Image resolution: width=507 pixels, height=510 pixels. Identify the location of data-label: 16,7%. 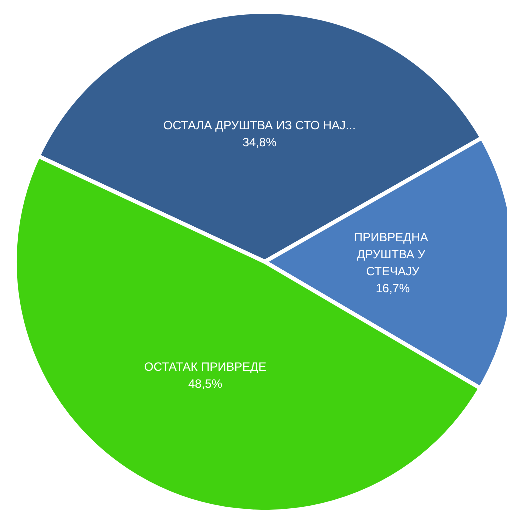
(393, 288).